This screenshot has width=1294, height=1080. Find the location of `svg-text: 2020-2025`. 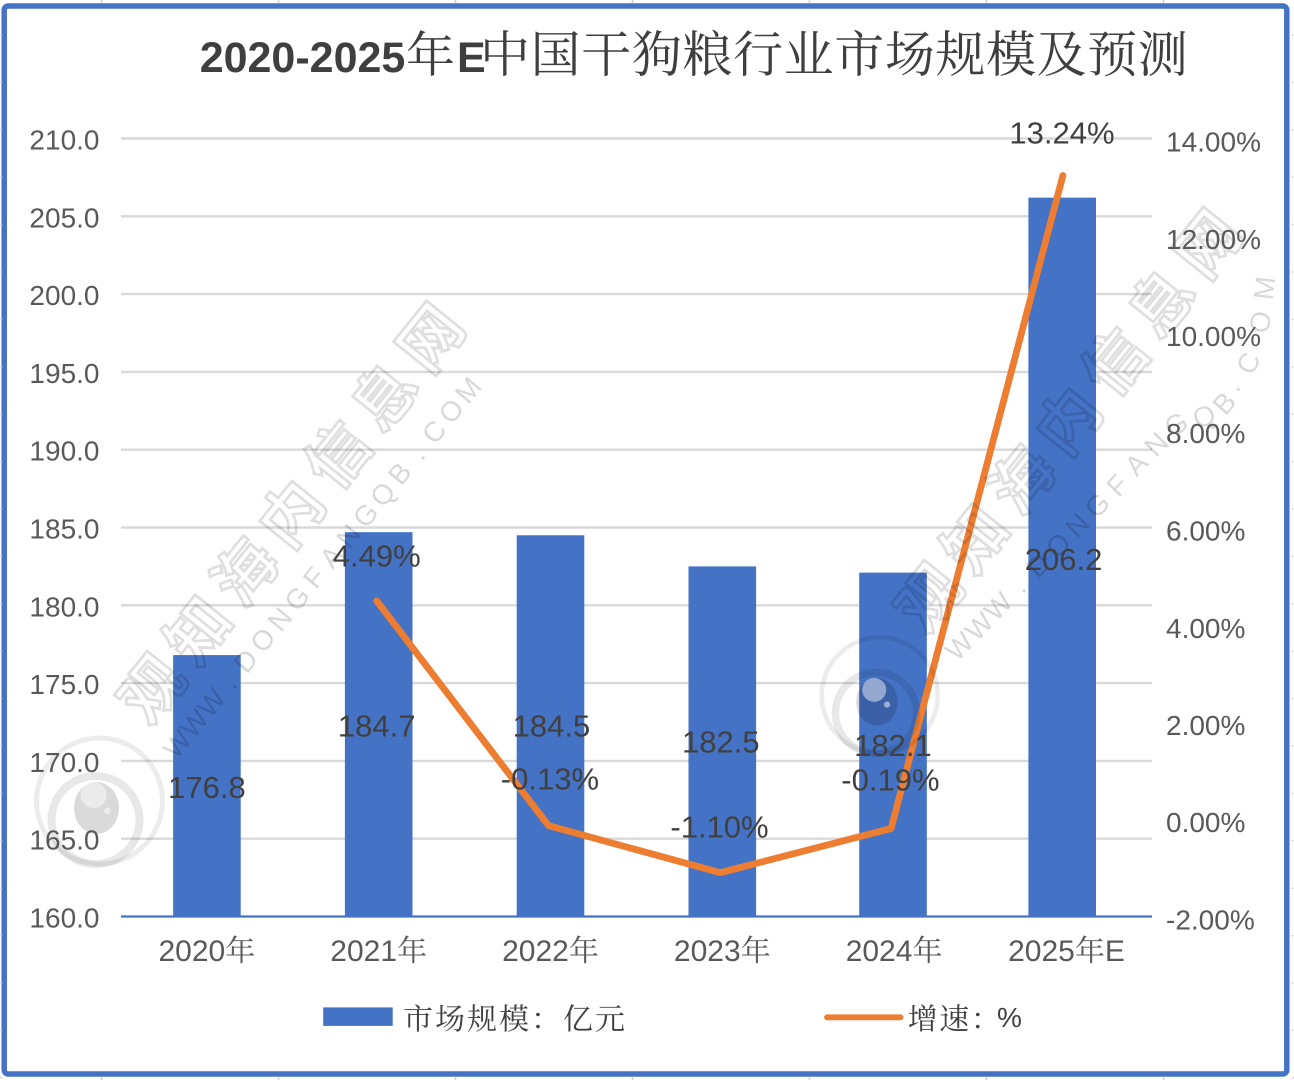

svg-text: 2020-2025 is located at coordinates (303, 58).